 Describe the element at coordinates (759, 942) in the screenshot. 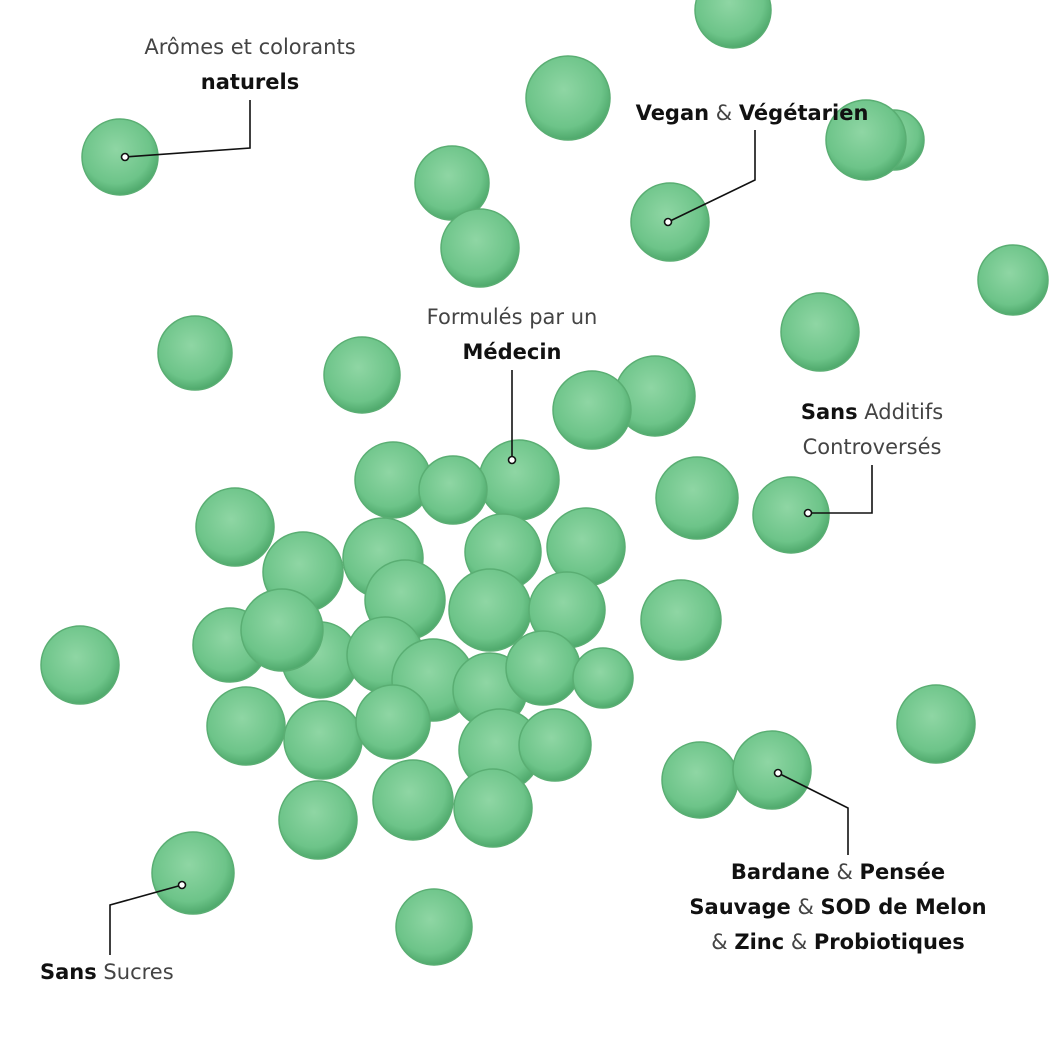

I see `annotation-text: Zinc` at that location.